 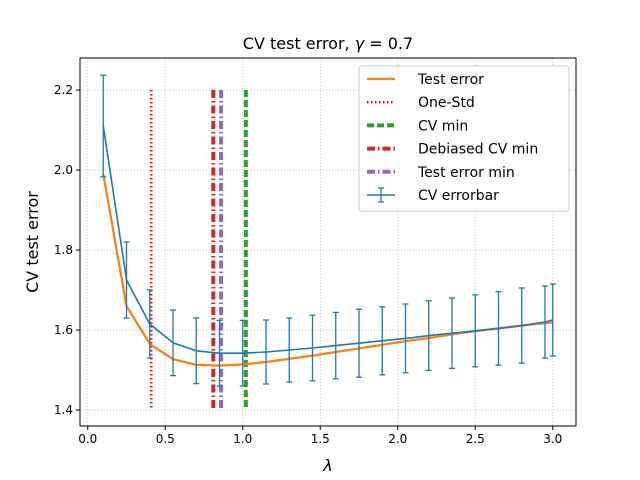 What do you see at coordinates (103, 126) in the screenshot?
I see `errorbar-point` at bounding box center [103, 126].